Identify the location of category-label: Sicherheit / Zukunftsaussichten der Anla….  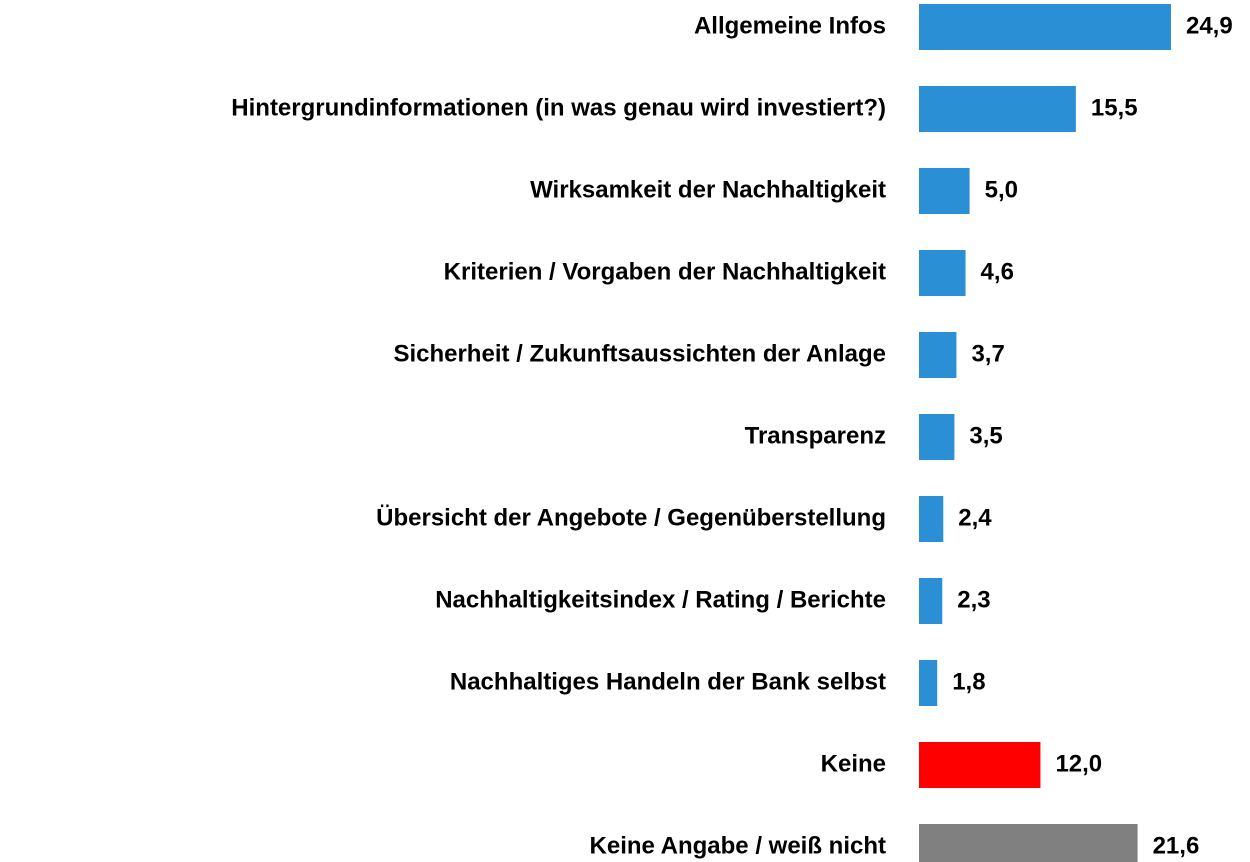
(639, 353).